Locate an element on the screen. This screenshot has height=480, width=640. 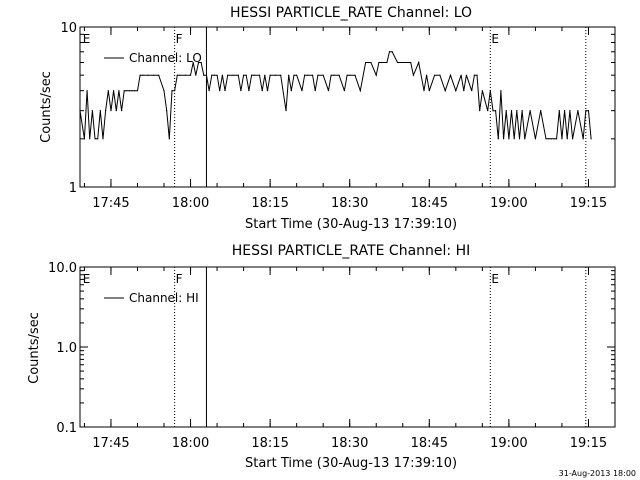
footer-timestamp: 31-Aug-2013 18:00 is located at coordinates (597, 473).